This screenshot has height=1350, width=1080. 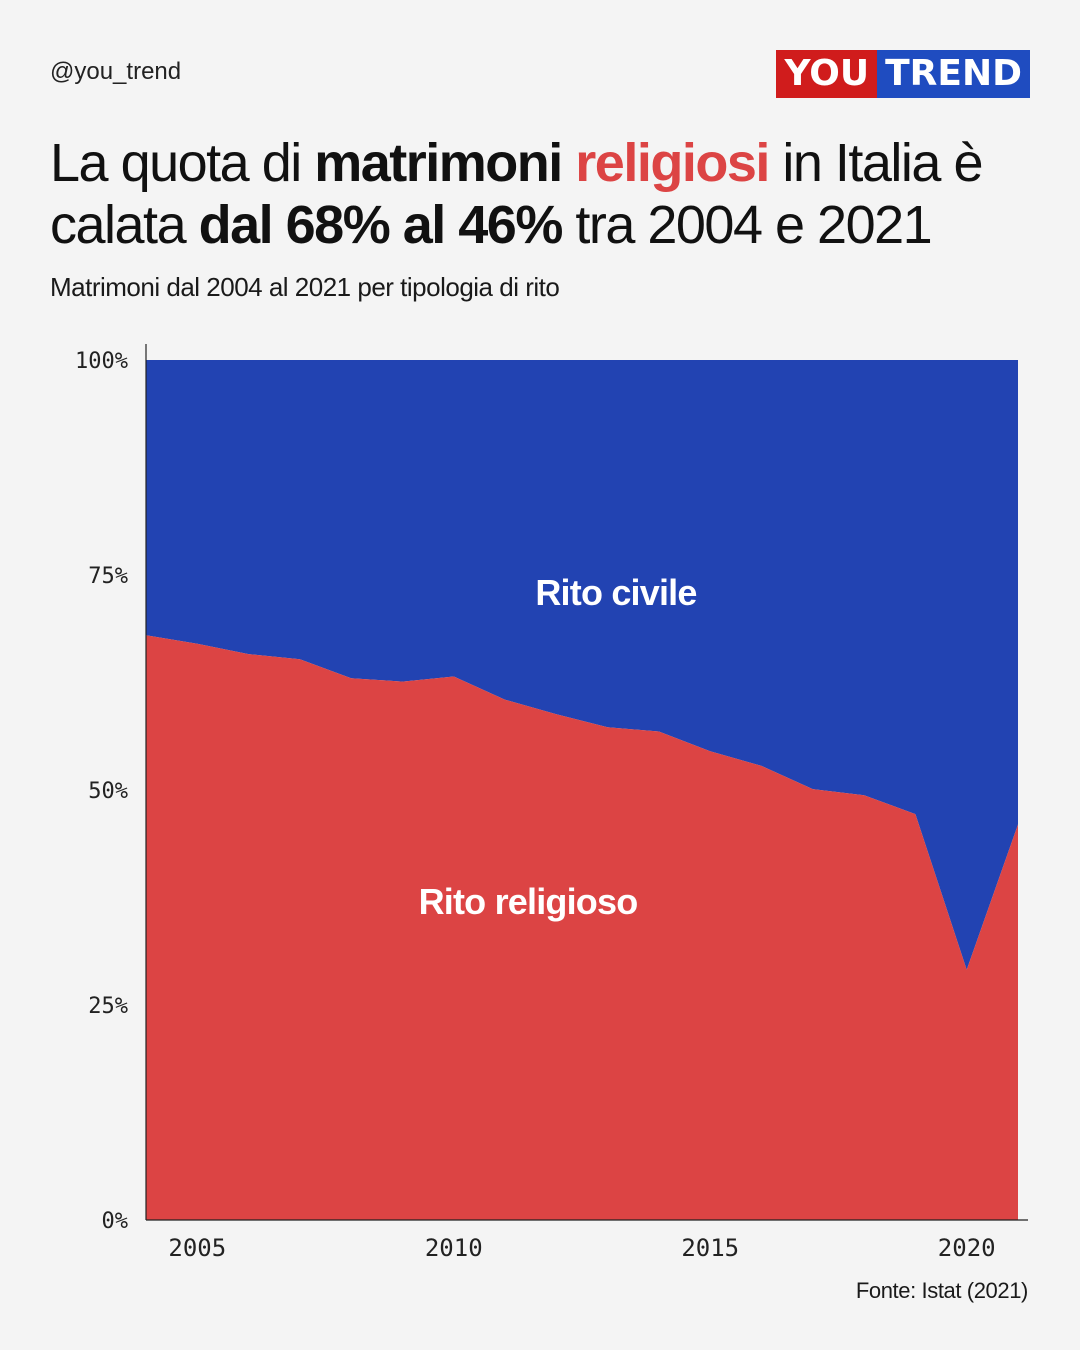 What do you see at coordinates (672, 163) in the screenshot?
I see `title-highlight: religiosi` at bounding box center [672, 163].